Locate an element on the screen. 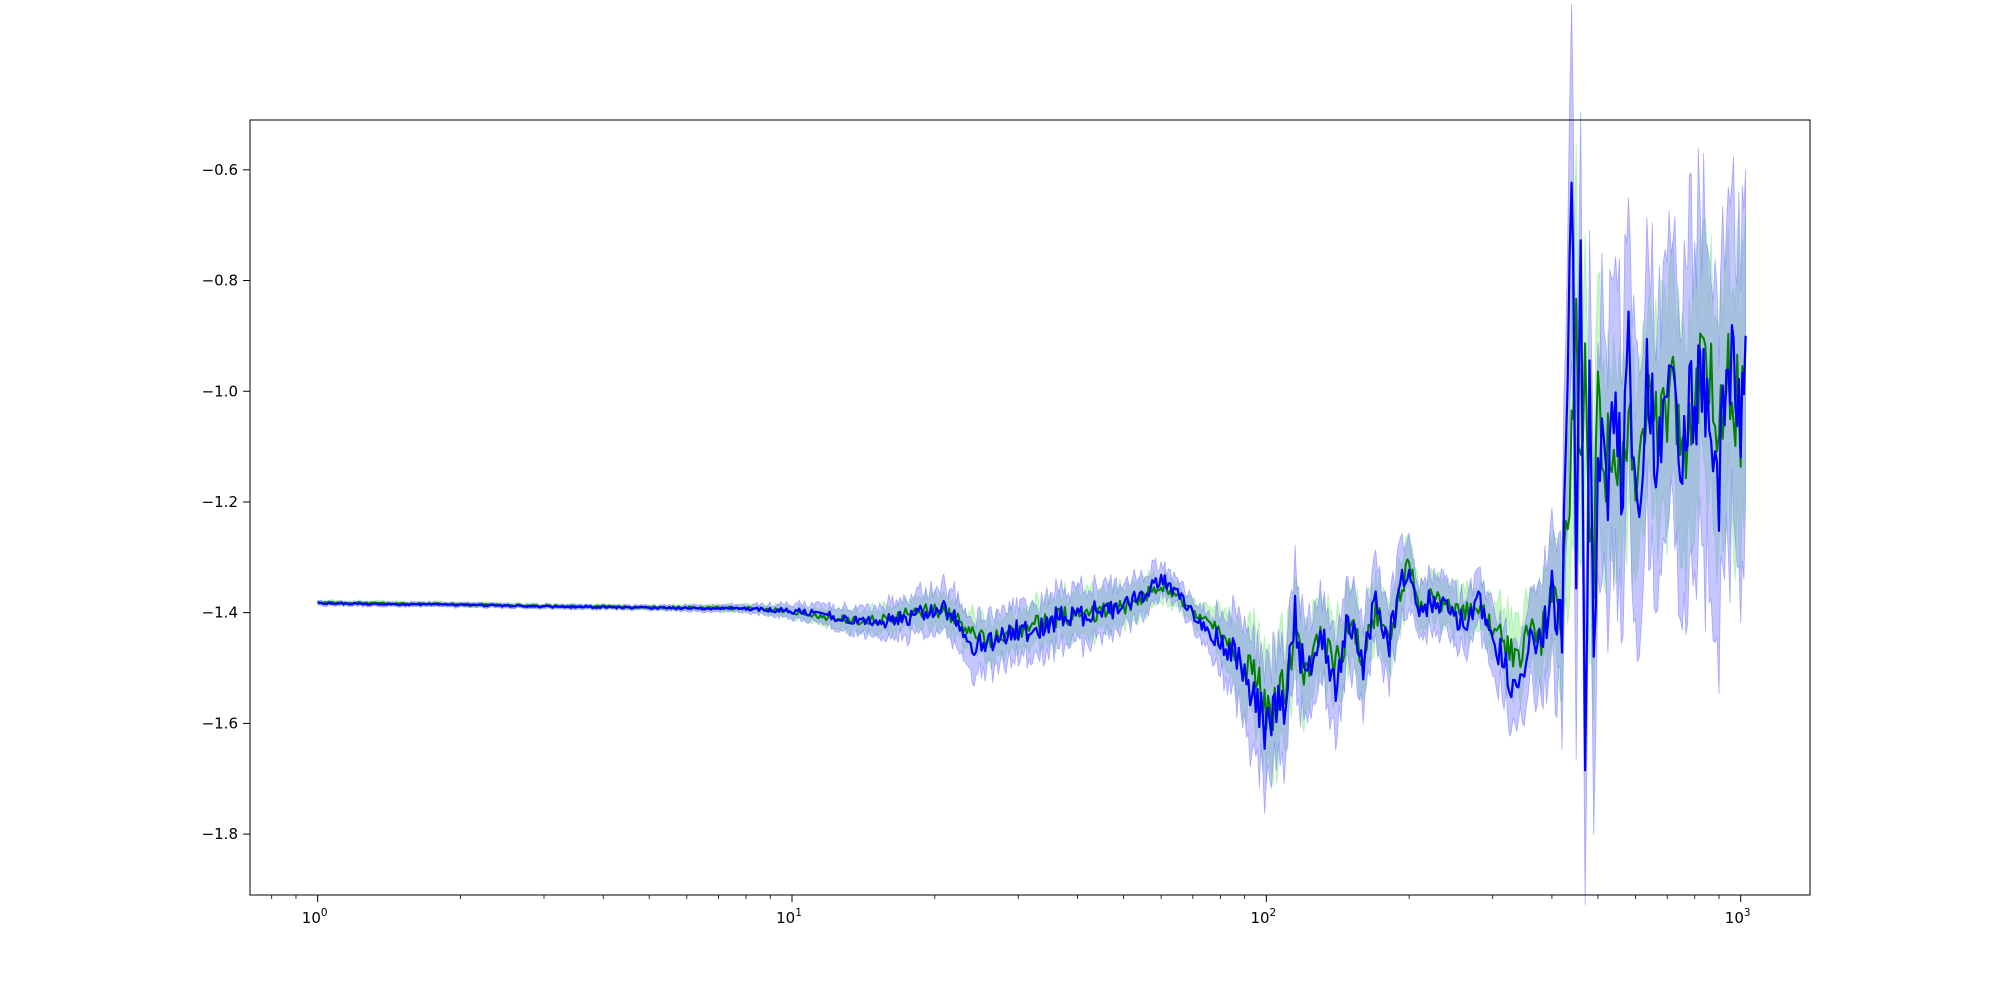 The width and height of the screenshot is (2000, 1000). y-axis: −0.6 −0.8 −1.0 −1.2 −1.4 −1.6 −1.8 is located at coordinates (226, 502).